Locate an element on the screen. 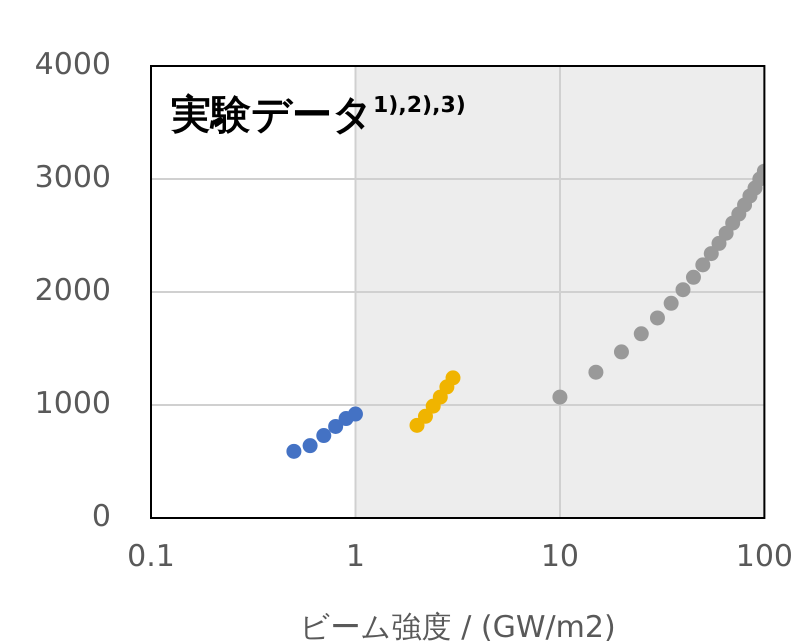 The height and width of the screenshot is (643, 807). x-tick-label: 100 is located at coordinates (764, 556).